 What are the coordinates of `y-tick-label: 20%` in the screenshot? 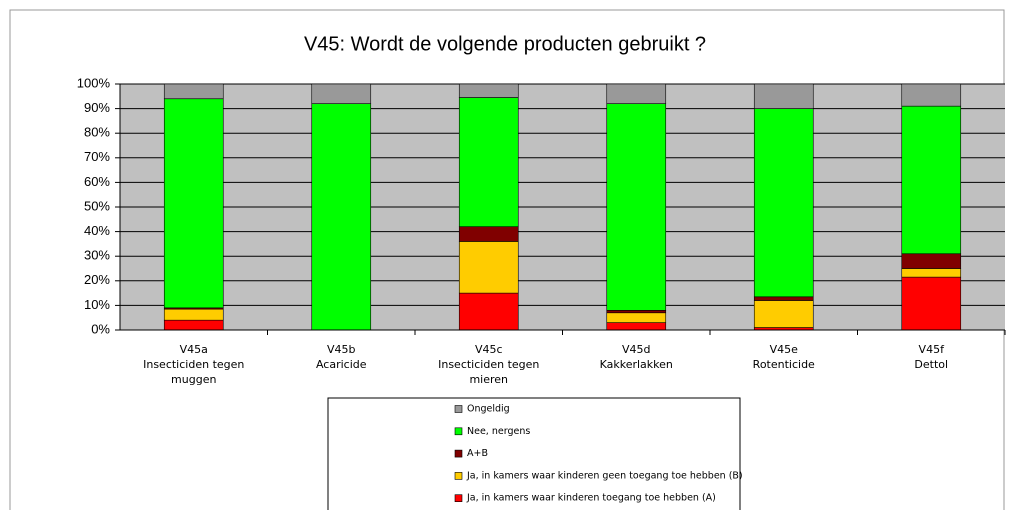 It's located at (97, 279).